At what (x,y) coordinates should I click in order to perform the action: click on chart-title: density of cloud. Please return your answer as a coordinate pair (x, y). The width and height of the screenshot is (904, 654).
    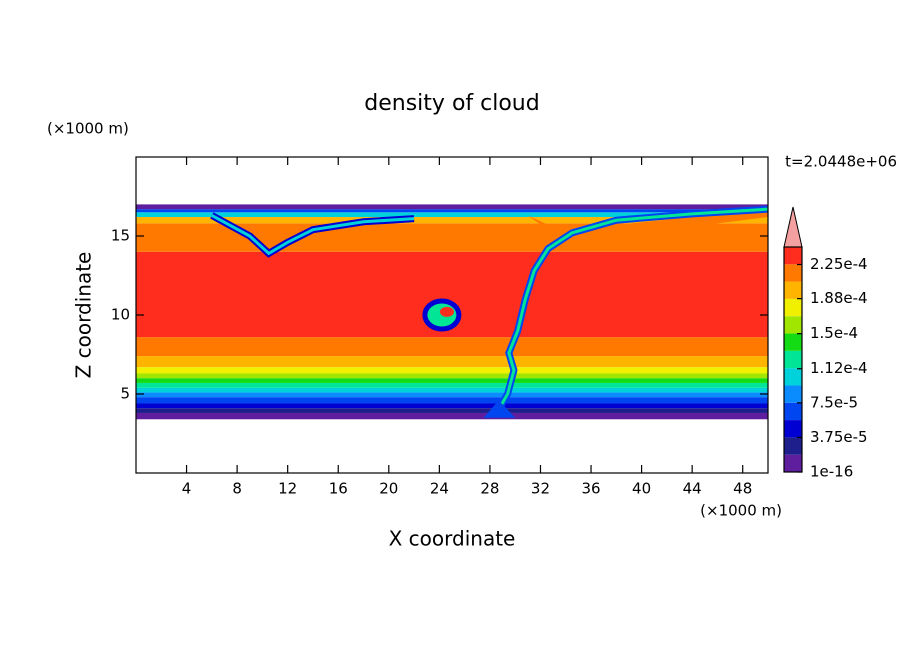
    Looking at the image, I should click on (451, 103).